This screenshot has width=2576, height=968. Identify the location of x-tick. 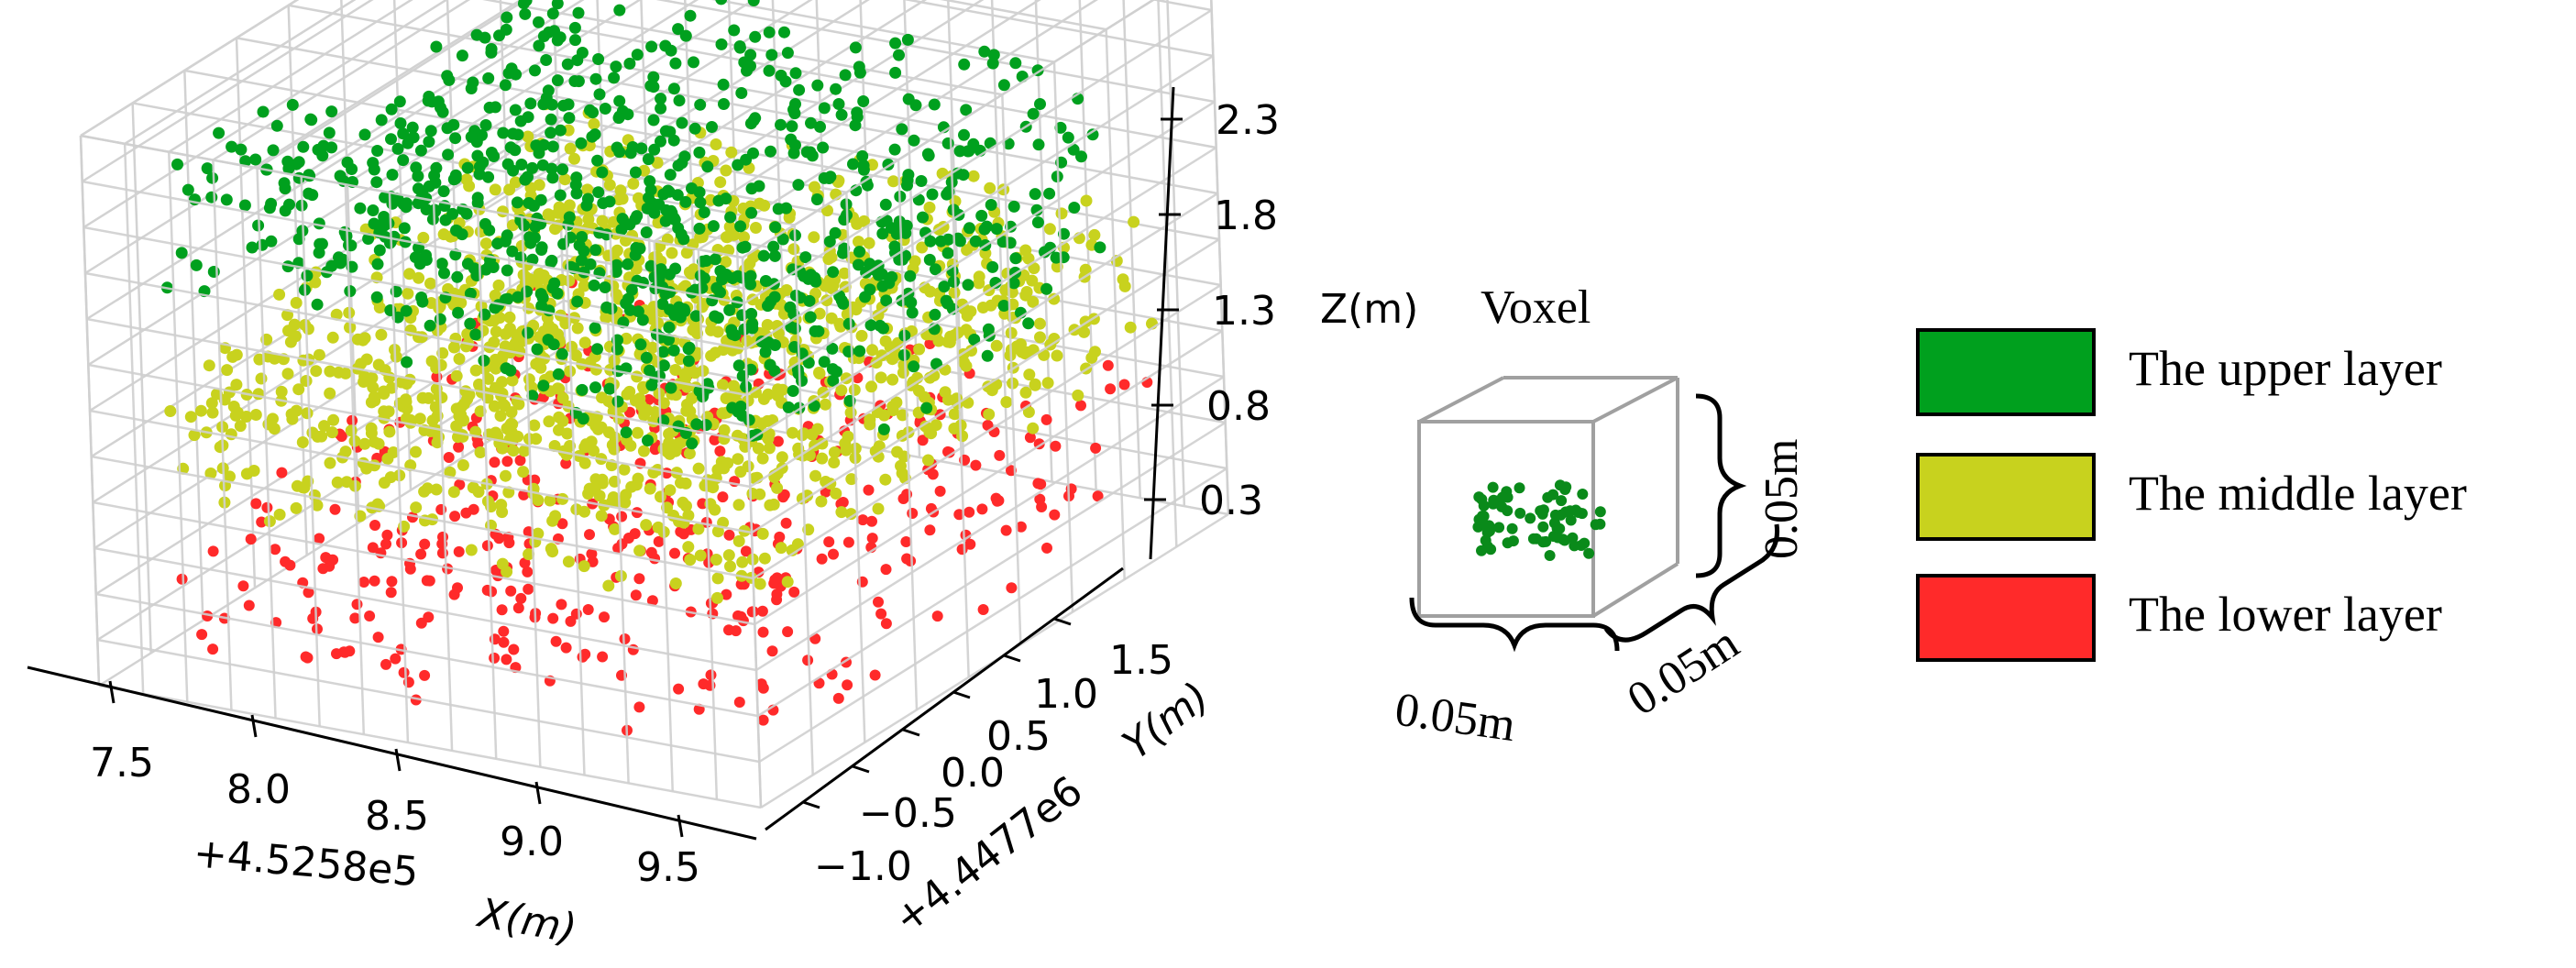
(398, 760).